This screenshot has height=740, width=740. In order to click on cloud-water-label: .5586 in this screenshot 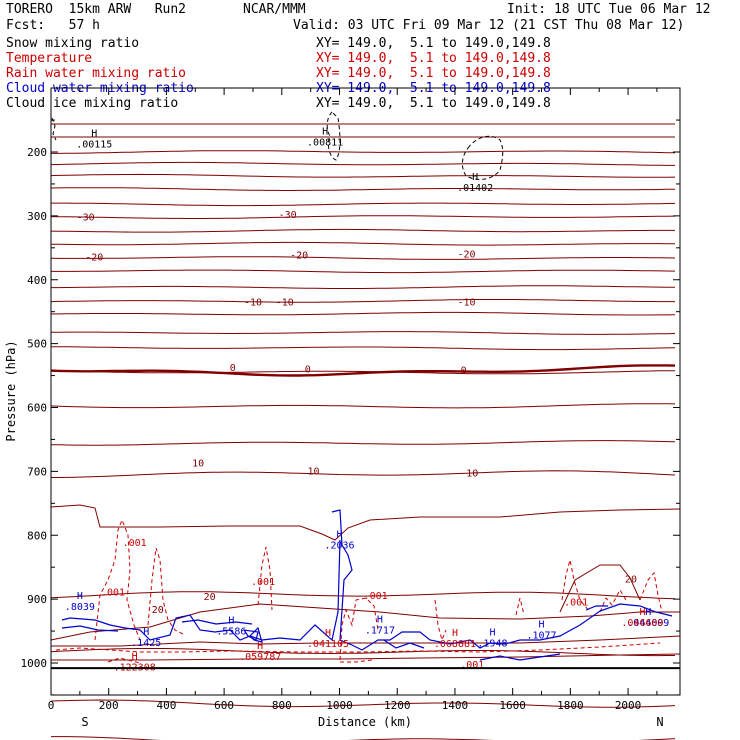, I will do `click(231, 631)`.